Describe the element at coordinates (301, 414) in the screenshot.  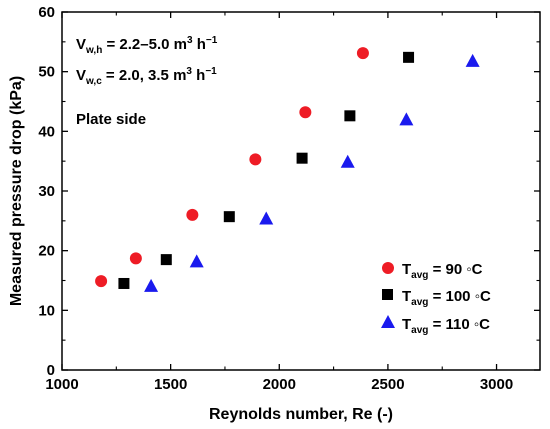
I see `x-axis-title: Reynolds number, Re (-)` at that location.